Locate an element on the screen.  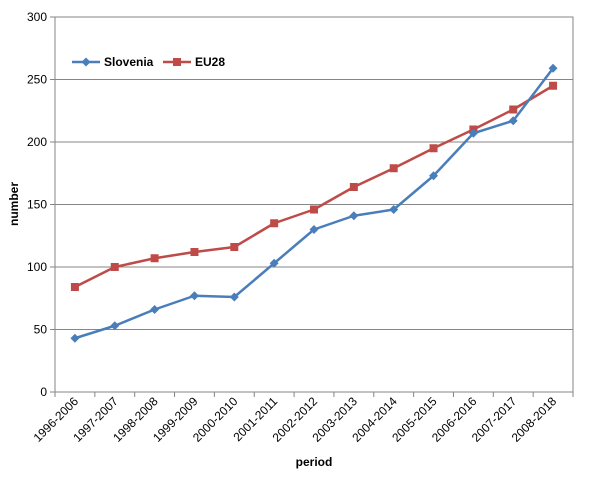
legend-item: Slovenia is located at coordinates (113, 62).